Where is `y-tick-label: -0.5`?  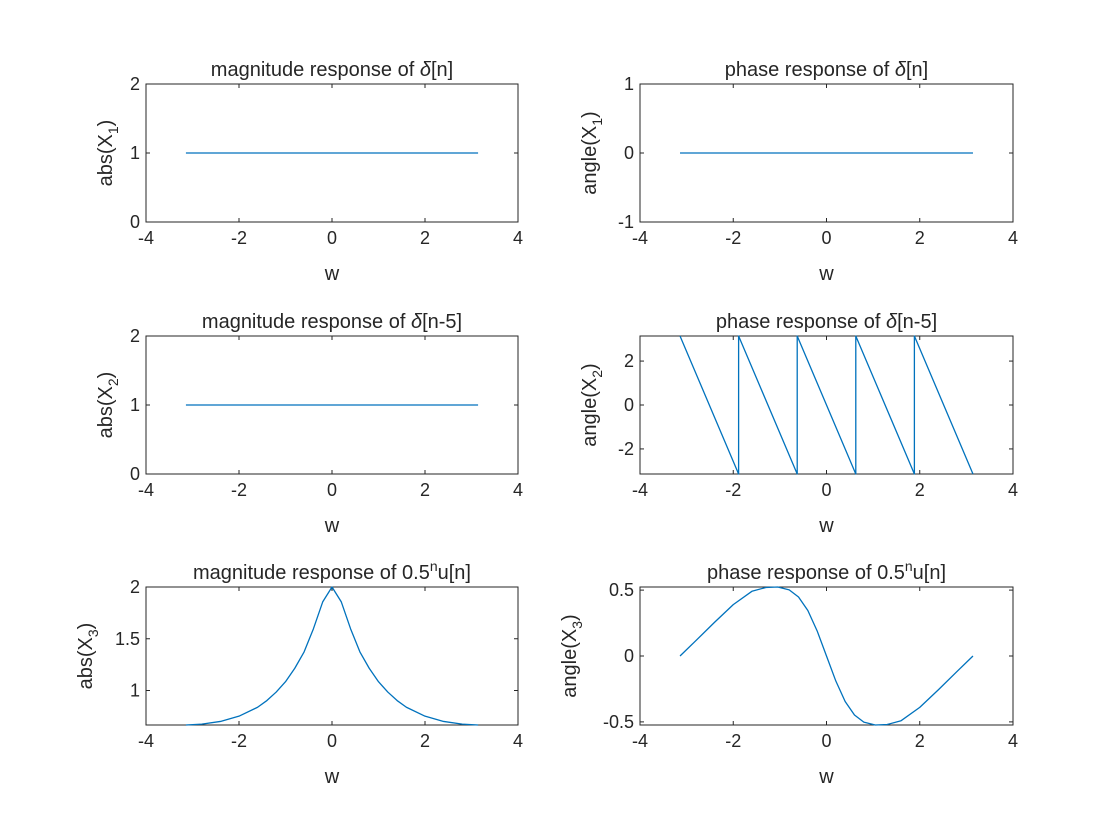 y-tick-label: -0.5 is located at coordinates (618, 722).